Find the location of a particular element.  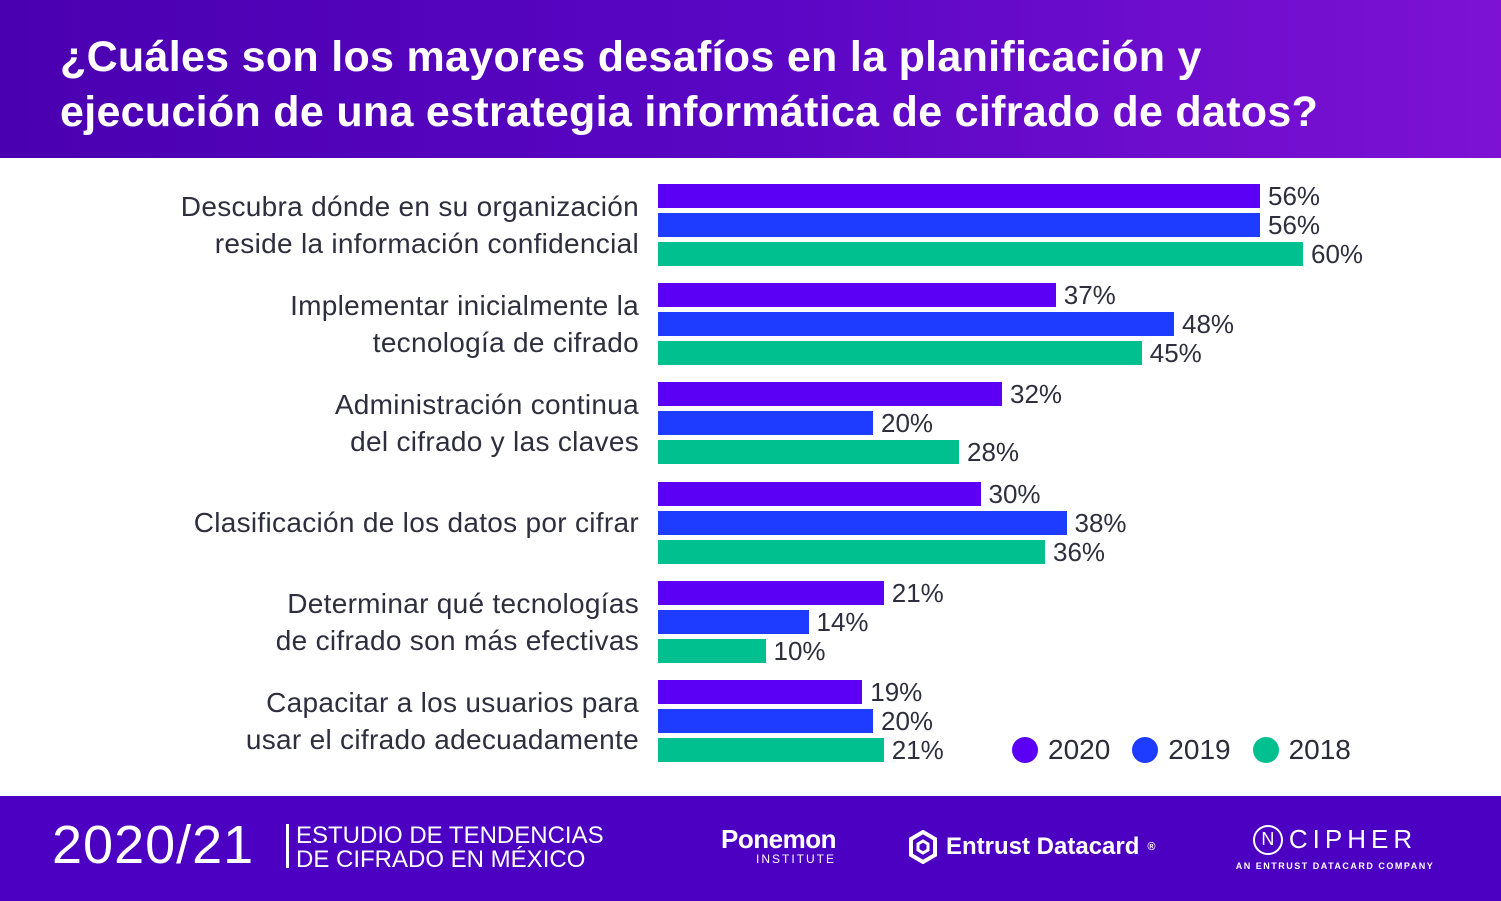

data-label: 28% is located at coordinates (993, 452).